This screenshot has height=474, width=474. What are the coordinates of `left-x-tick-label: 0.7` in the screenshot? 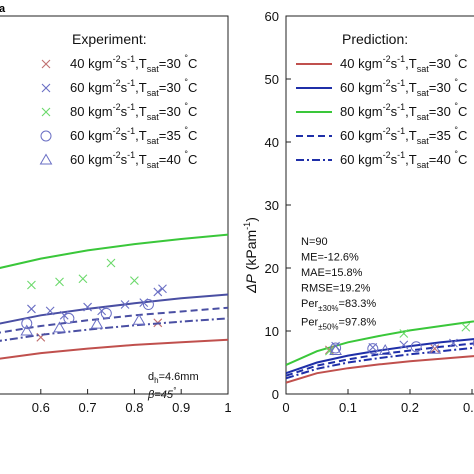 It's located at (88, 407).